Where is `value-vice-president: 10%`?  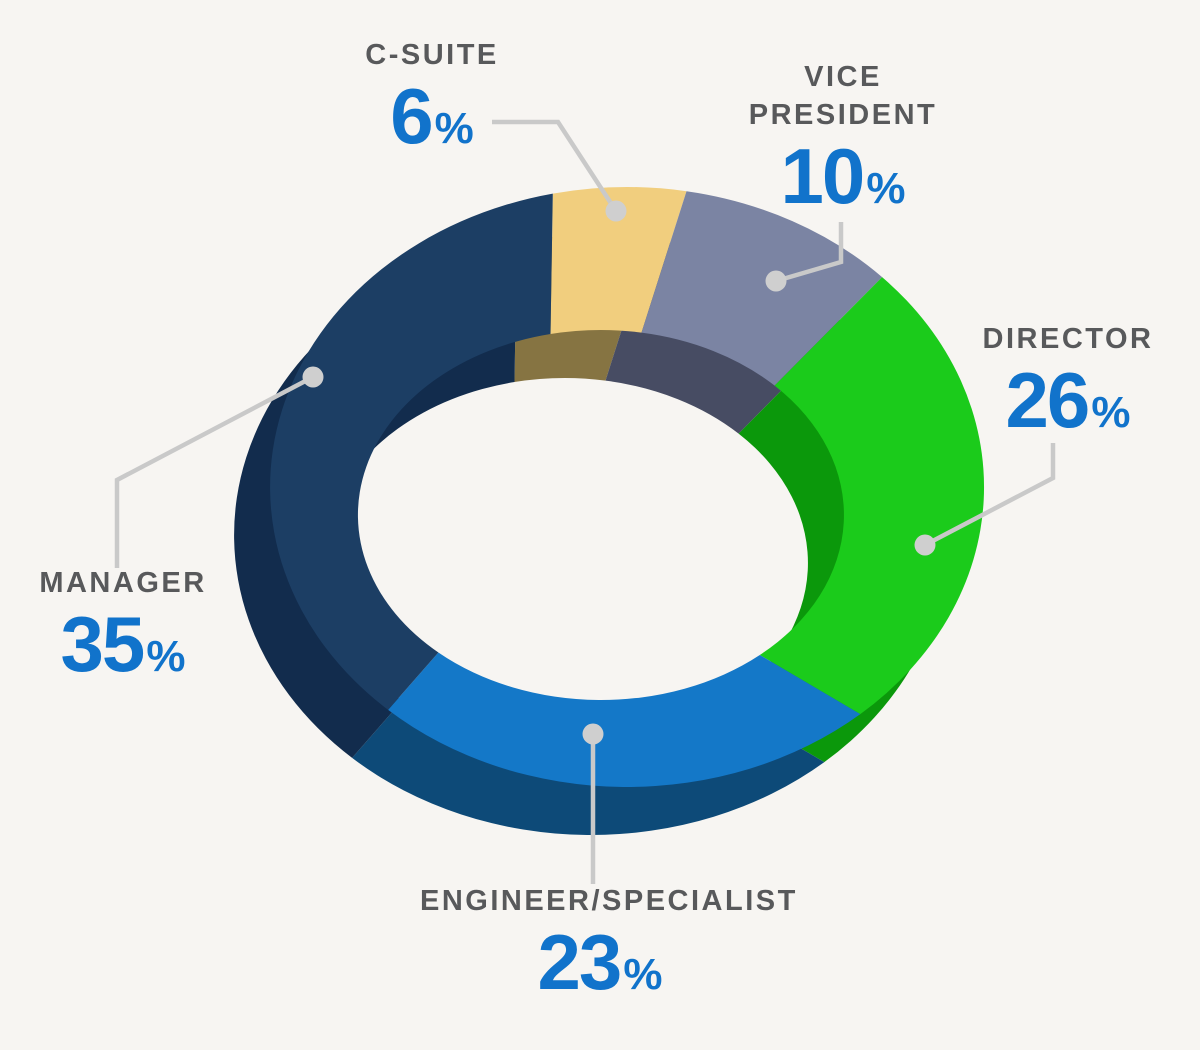
value-vice-president: 10% is located at coordinates (843, 176).